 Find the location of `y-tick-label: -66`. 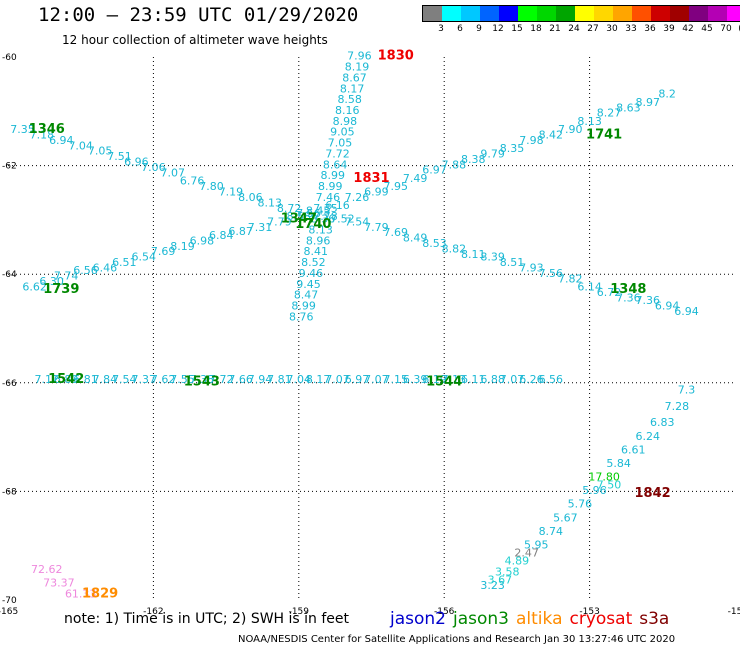

y-tick-label: -66 is located at coordinates (9, 384).